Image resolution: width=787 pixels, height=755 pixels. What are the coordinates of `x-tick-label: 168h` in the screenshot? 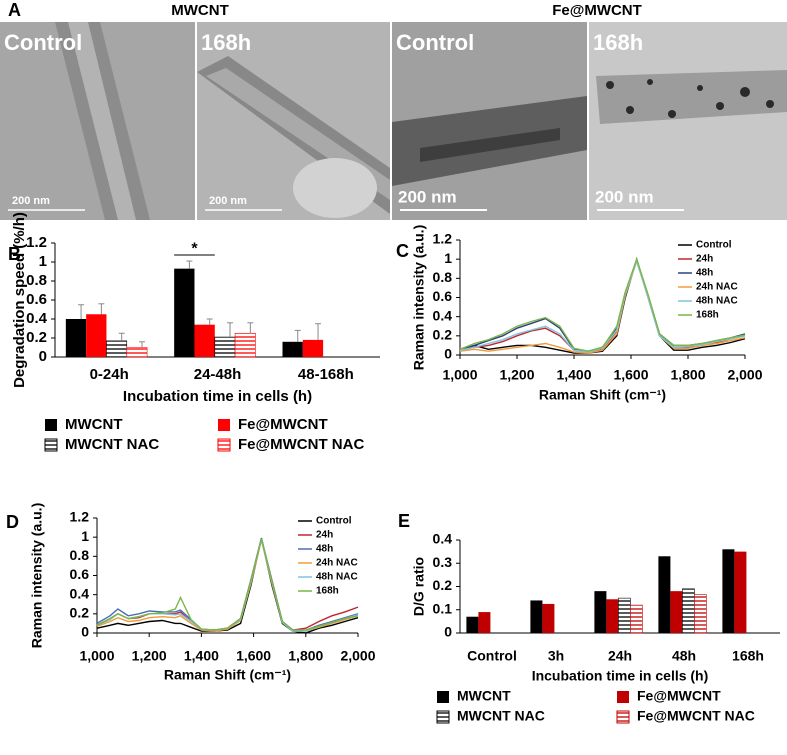 It's located at (748, 656).